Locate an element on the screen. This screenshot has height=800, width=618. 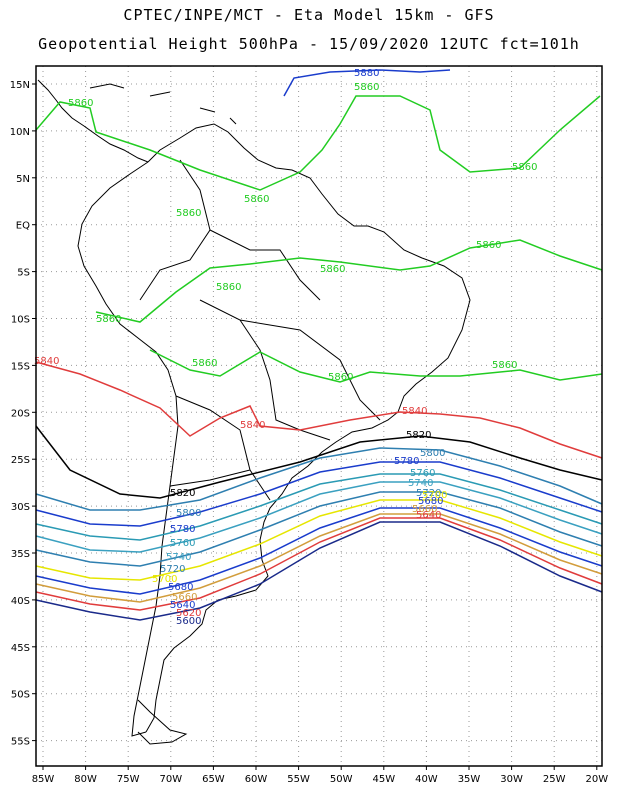
lon-label: 70W is located at coordinates (170, 779).